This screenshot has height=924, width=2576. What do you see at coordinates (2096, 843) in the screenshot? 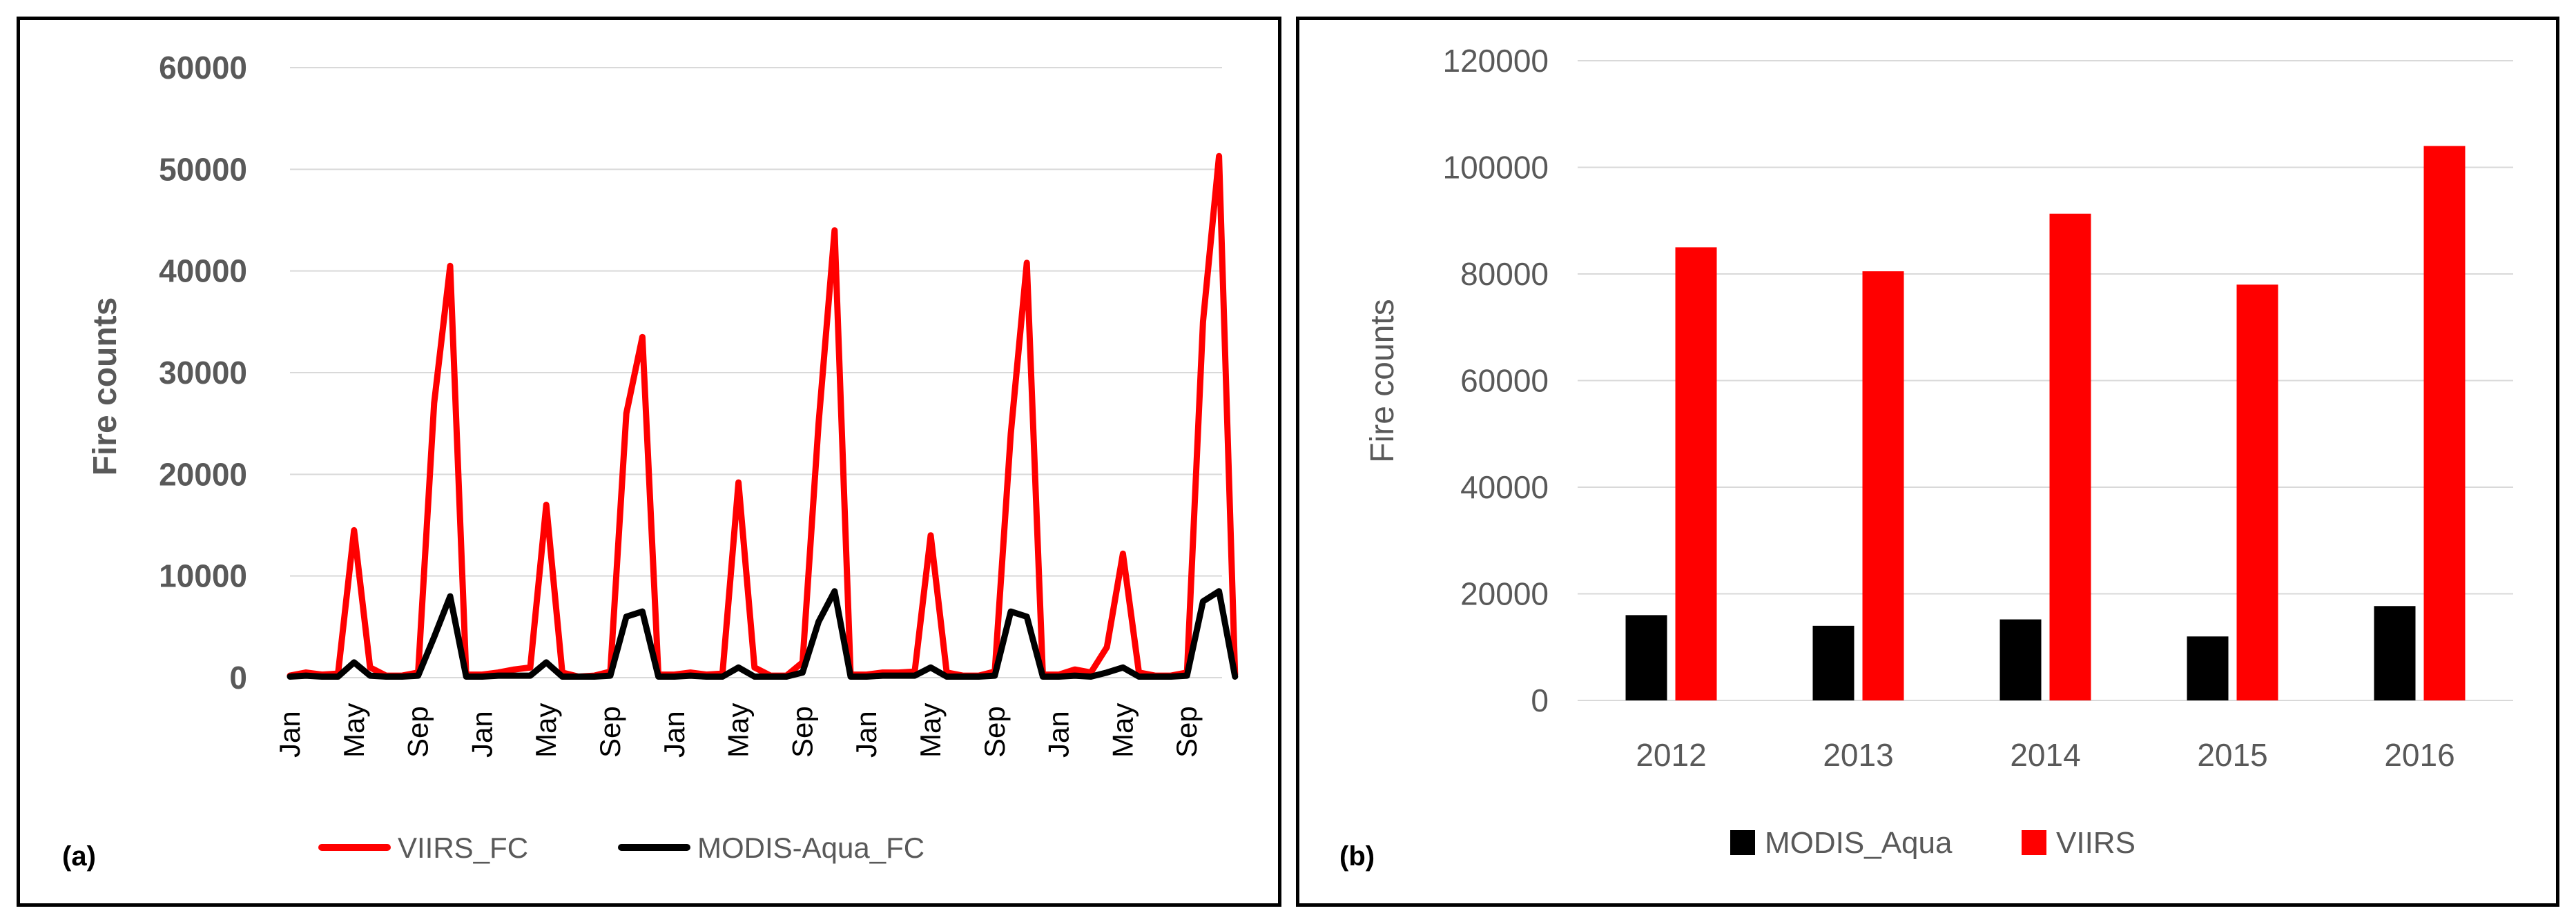
I see `chart-b-legend-label: VIIRS` at bounding box center [2096, 843].